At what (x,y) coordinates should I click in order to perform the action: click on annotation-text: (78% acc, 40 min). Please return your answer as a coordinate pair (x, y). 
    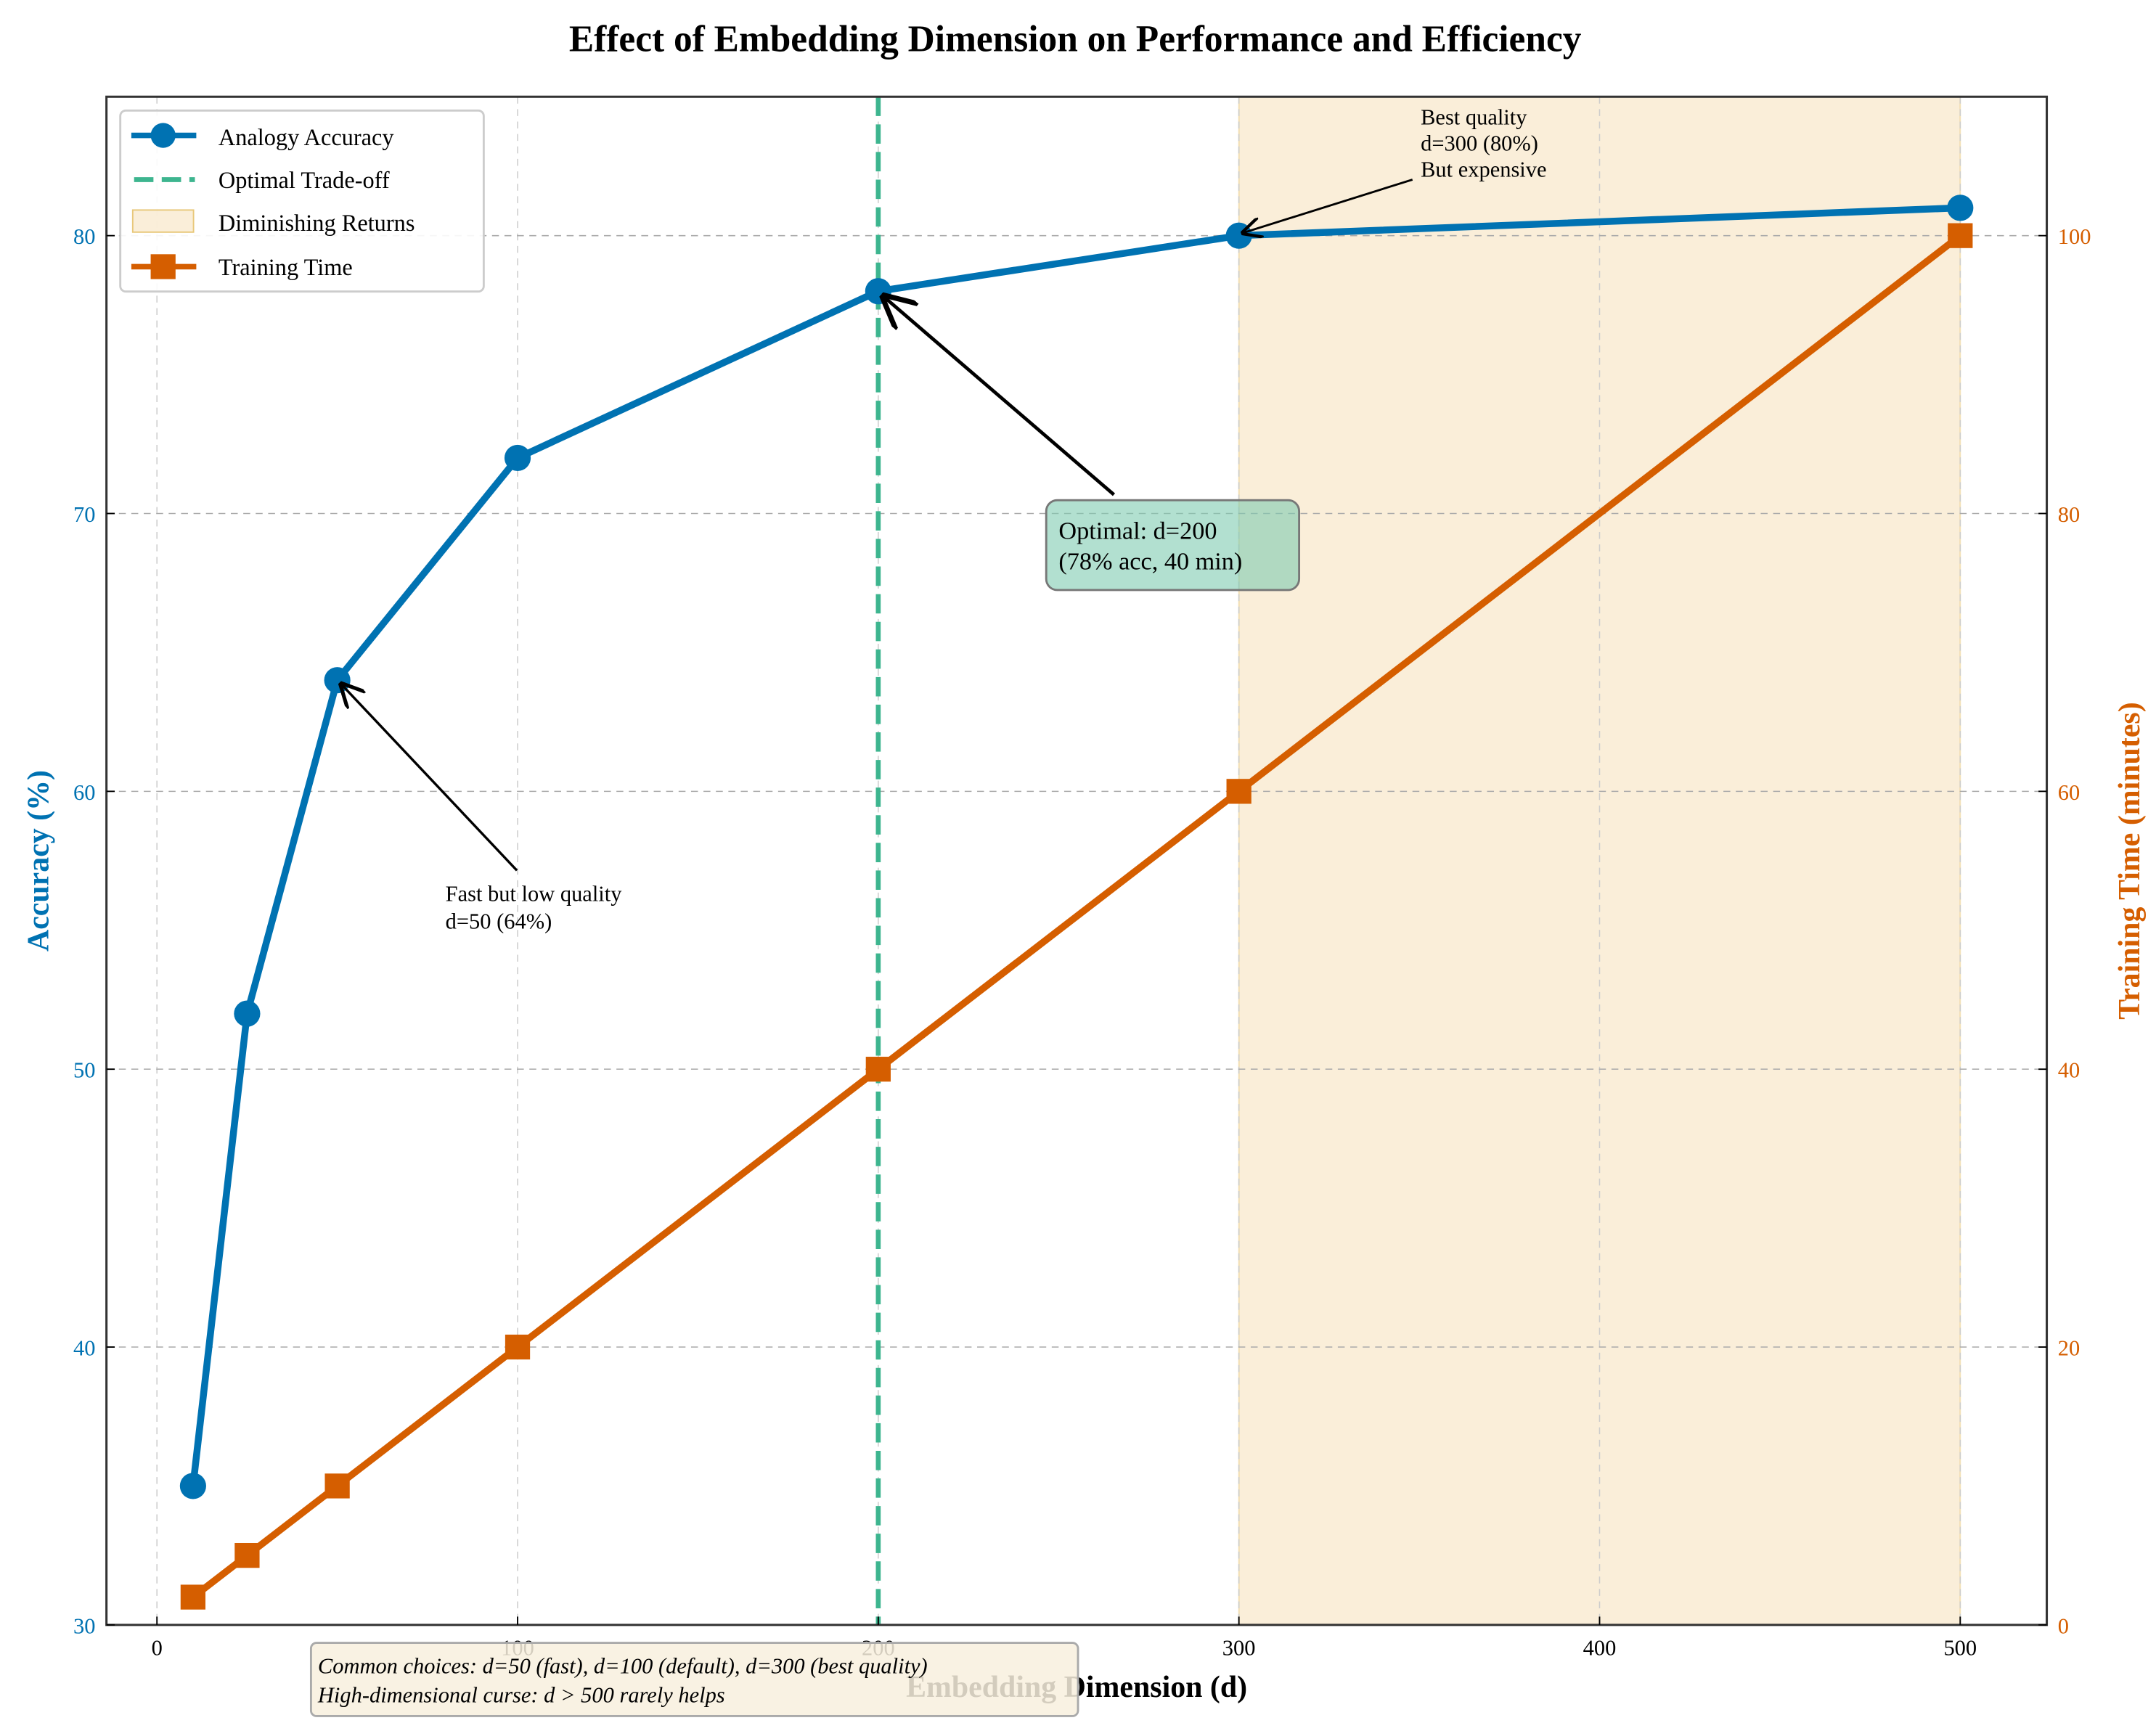
    Looking at the image, I should click on (1150, 561).